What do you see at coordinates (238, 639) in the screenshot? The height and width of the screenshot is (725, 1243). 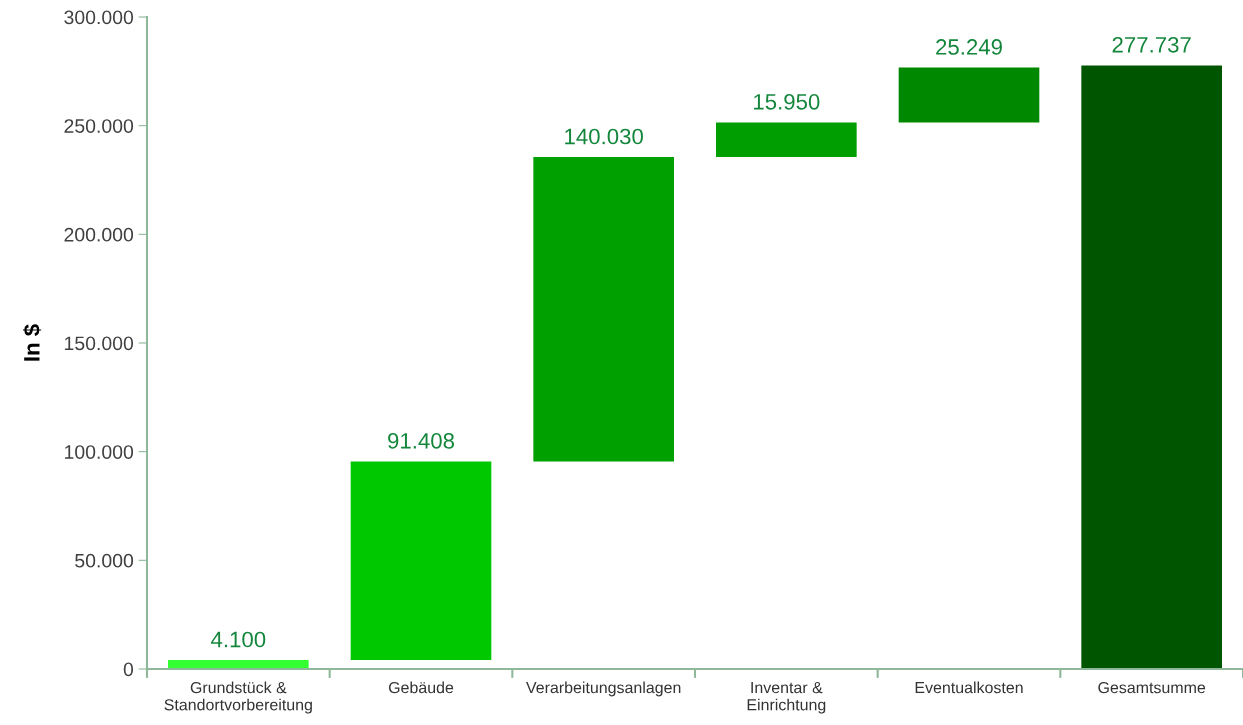 I see `data-label: 4.100` at bounding box center [238, 639].